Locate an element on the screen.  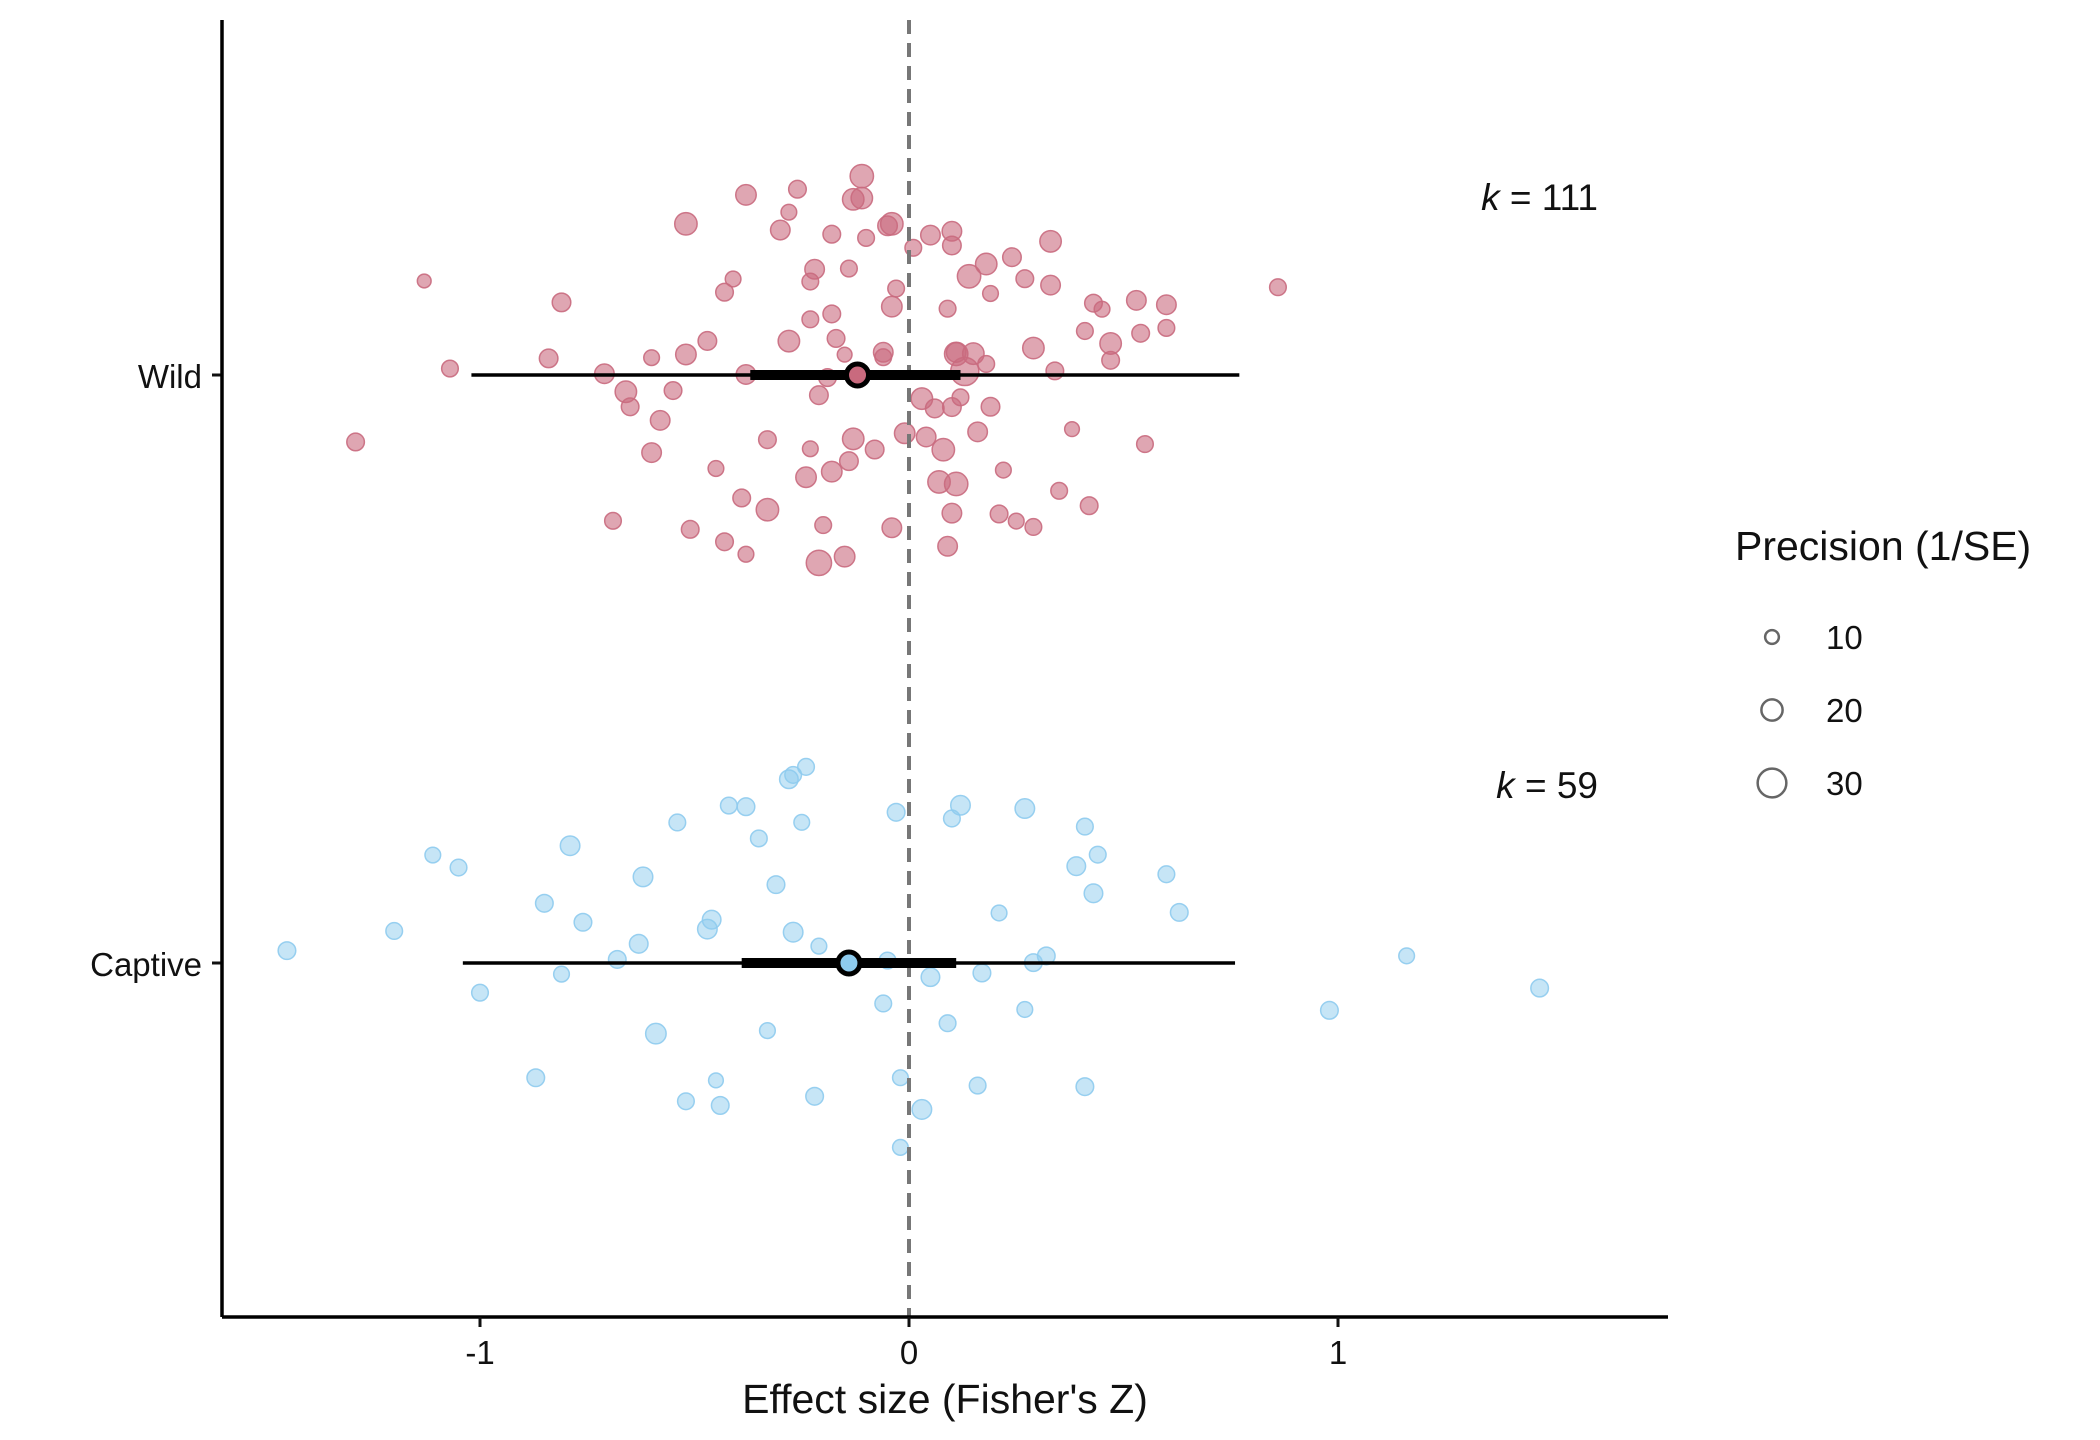
legend-label: 10 is located at coordinates (1844, 637).